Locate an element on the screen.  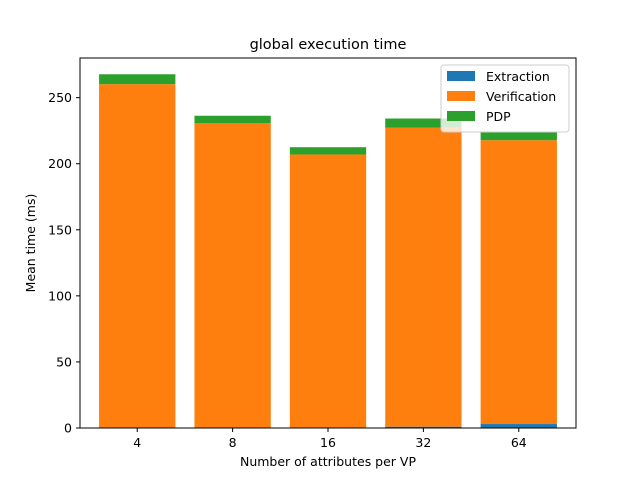
y-tick-label-100: 100 is located at coordinates (60, 295).